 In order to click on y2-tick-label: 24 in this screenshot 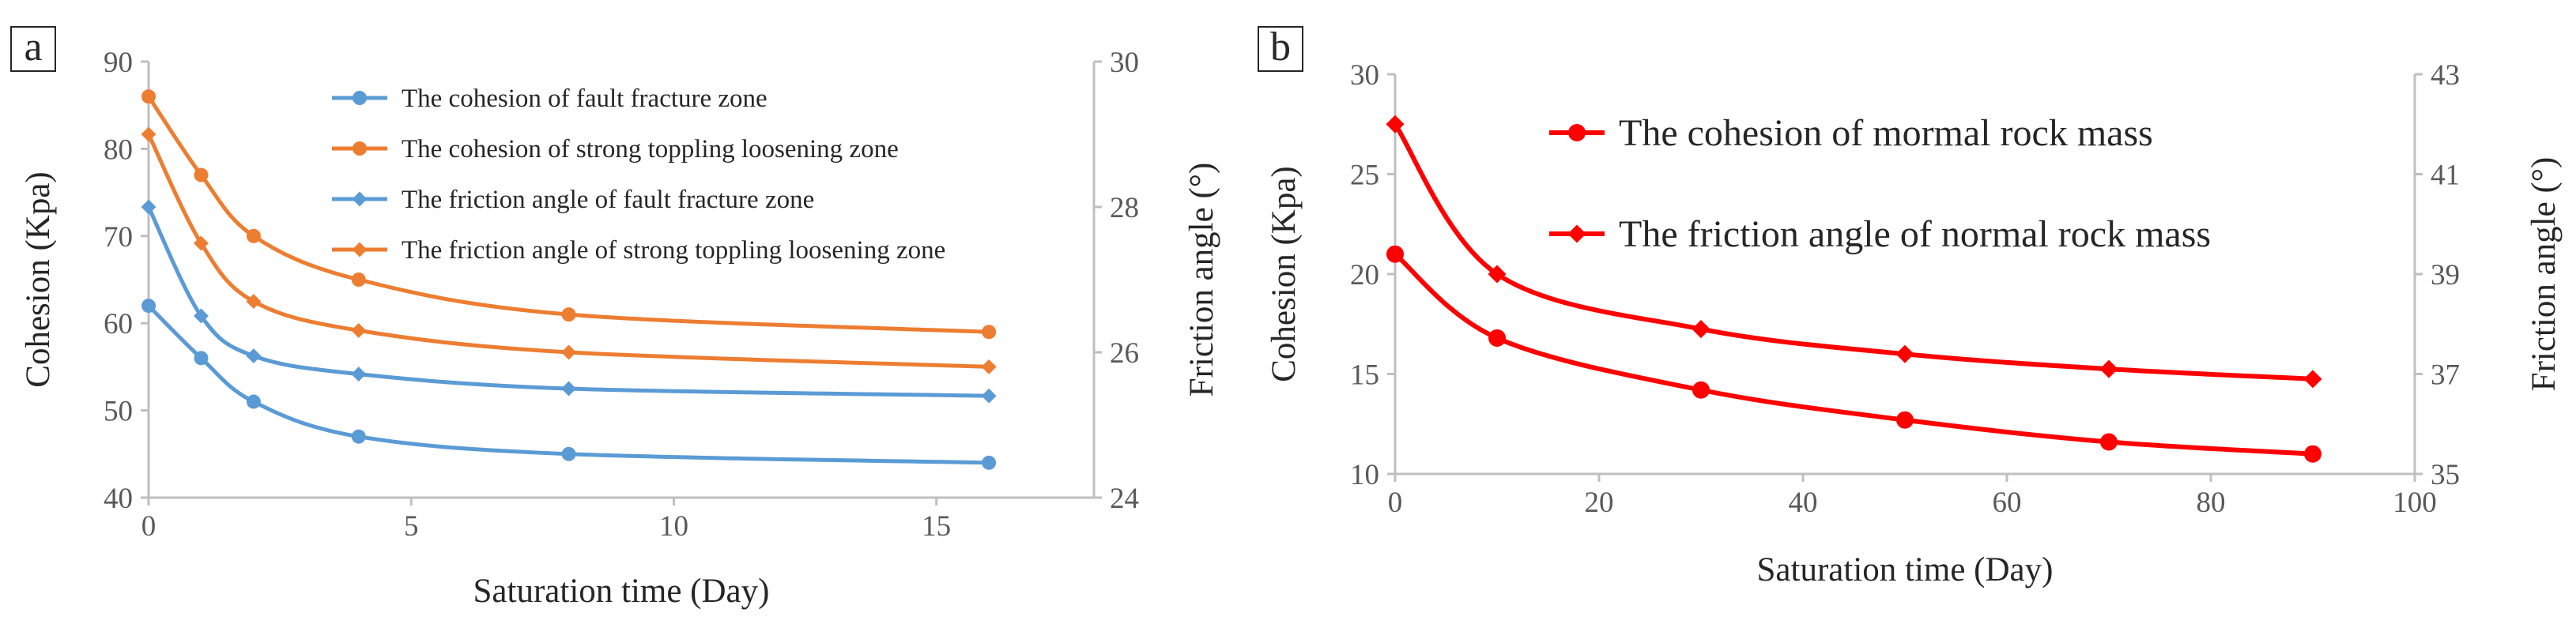, I will do `click(1124, 499)`.